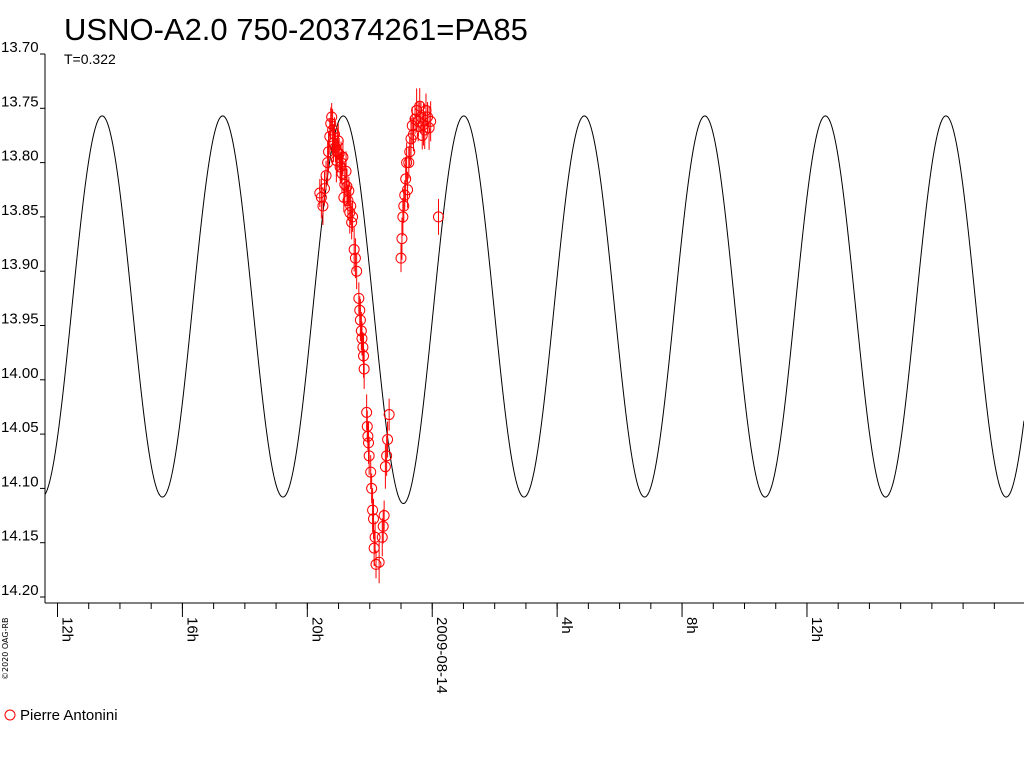 This screenshot has height=768, width=1024. I want to click on x-axis-ticks: 12h 16h 20h 2009-08-14 4h 8h 12h, so click(525, 648).